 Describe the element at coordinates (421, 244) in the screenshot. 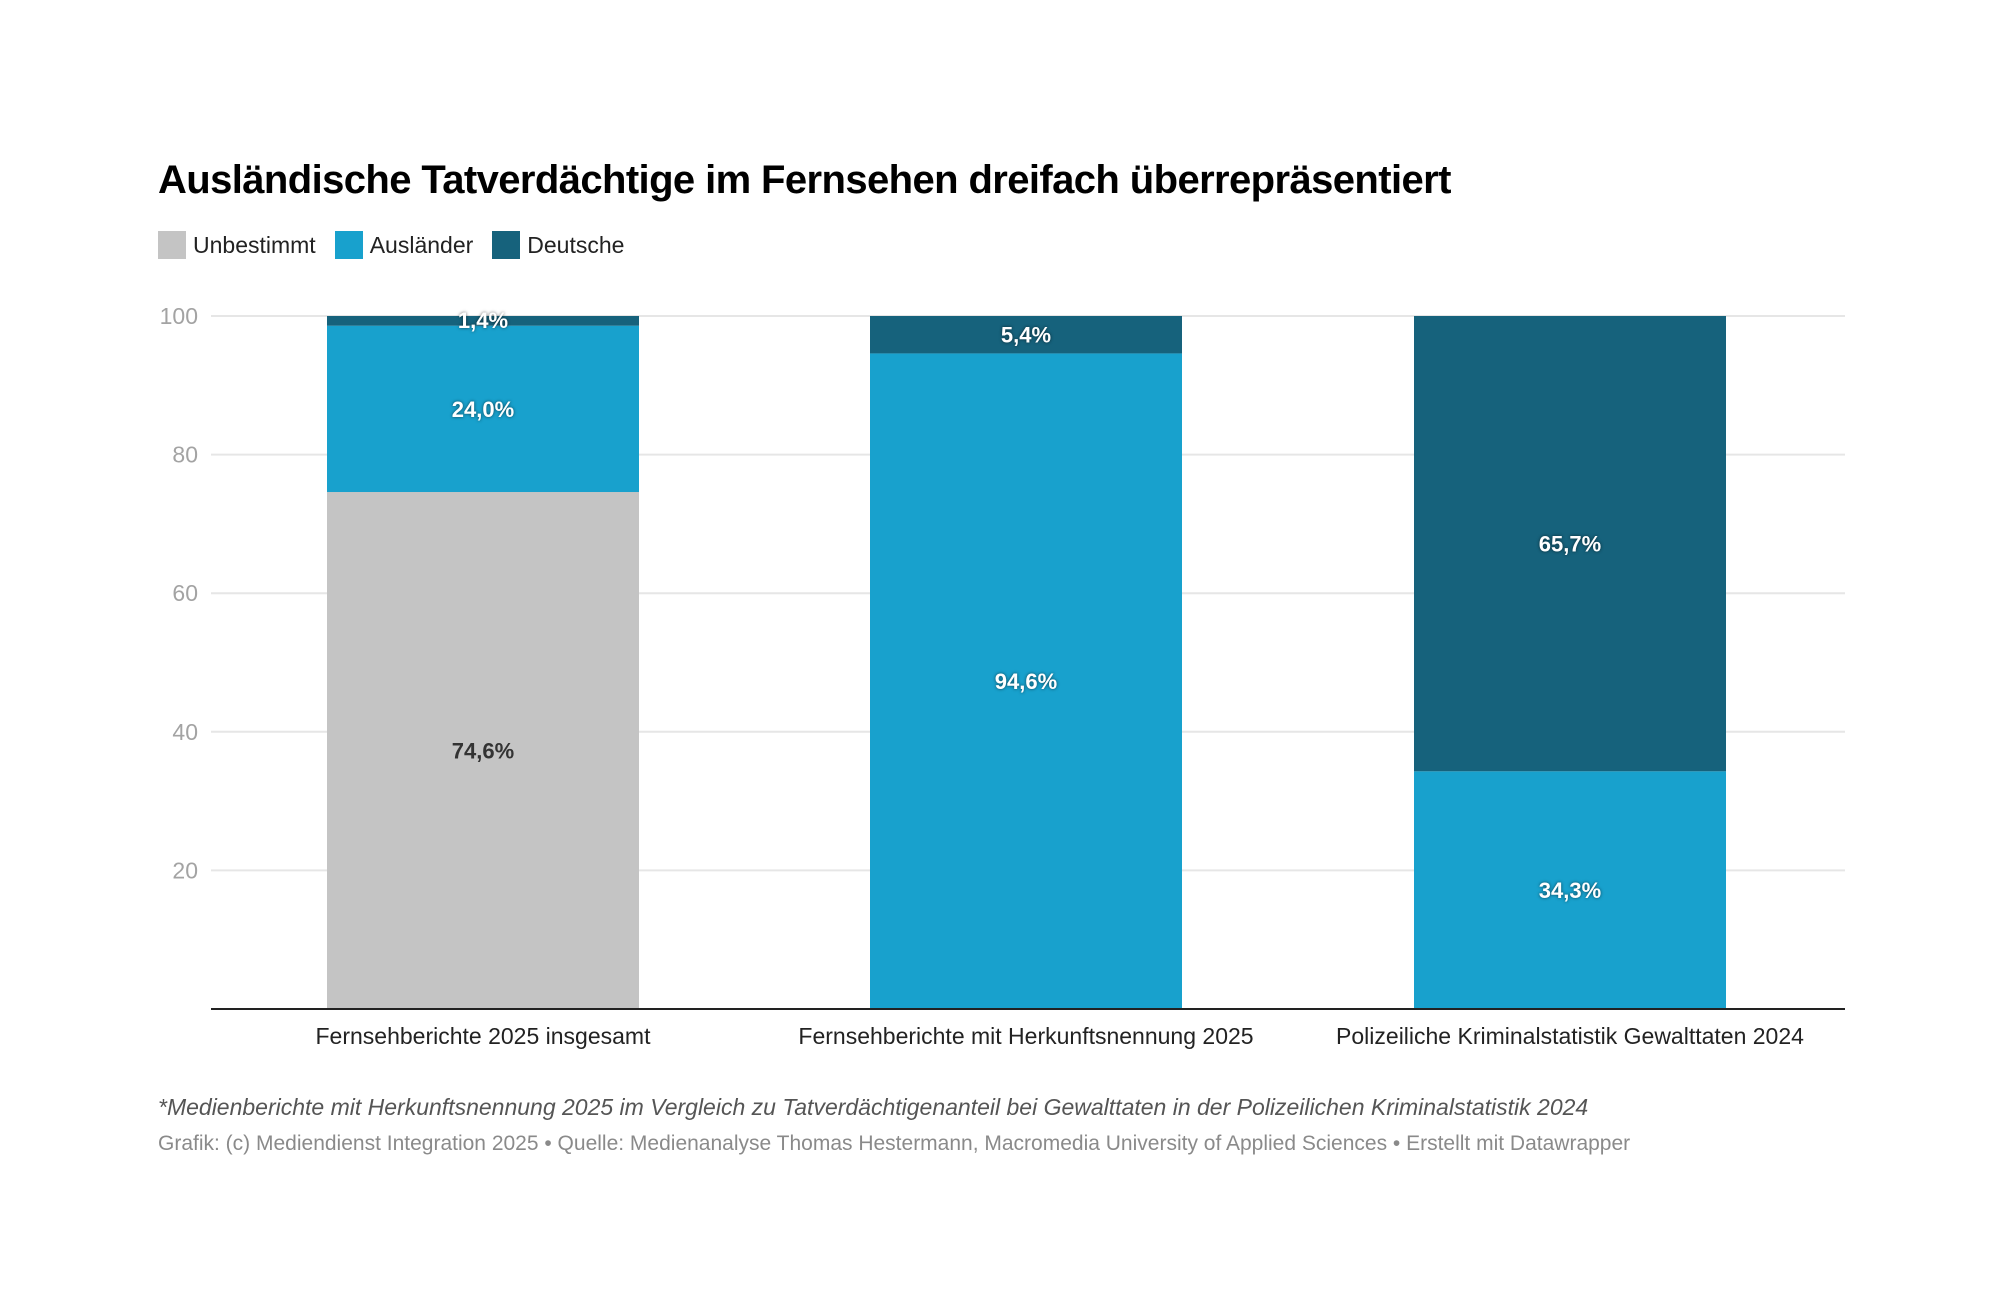

I see `legend-label-auslaender: Ausländer` at that location.